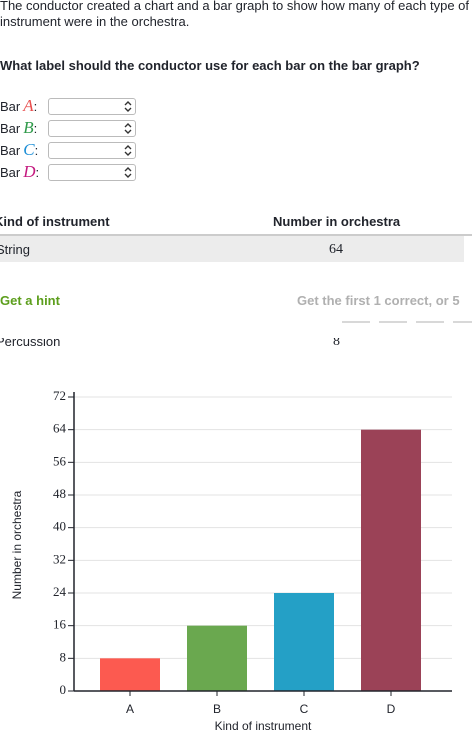  I want to click on y-tick-label: 0, so click(63, 689).